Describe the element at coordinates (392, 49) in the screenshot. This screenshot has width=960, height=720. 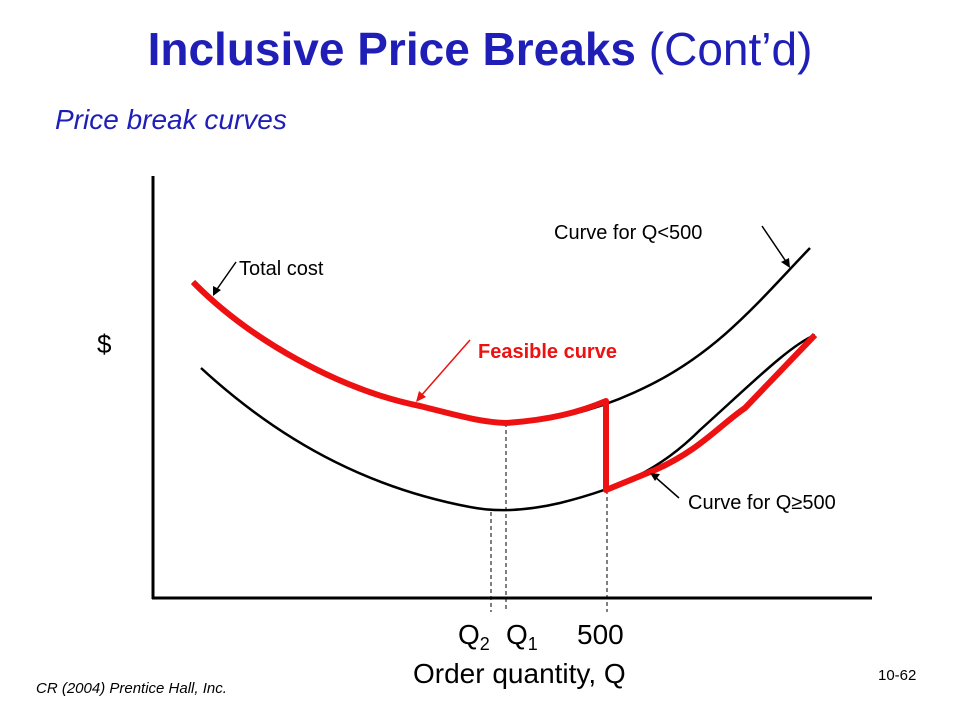
I see `title-bold: Inclusive Price Breaks` at that location.